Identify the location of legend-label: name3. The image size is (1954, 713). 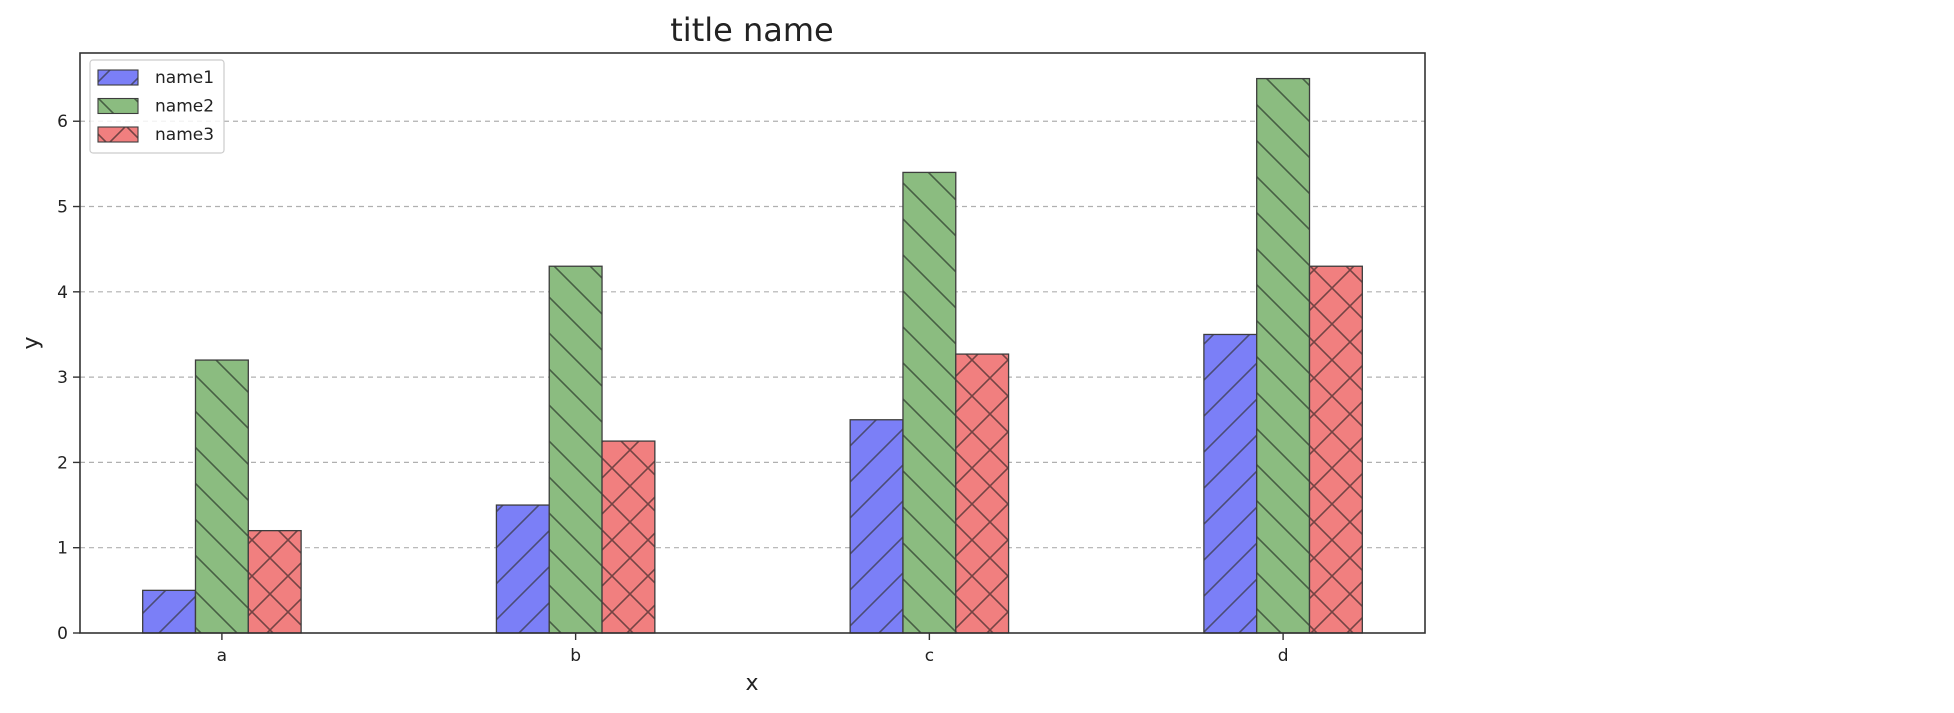
(184, 135).